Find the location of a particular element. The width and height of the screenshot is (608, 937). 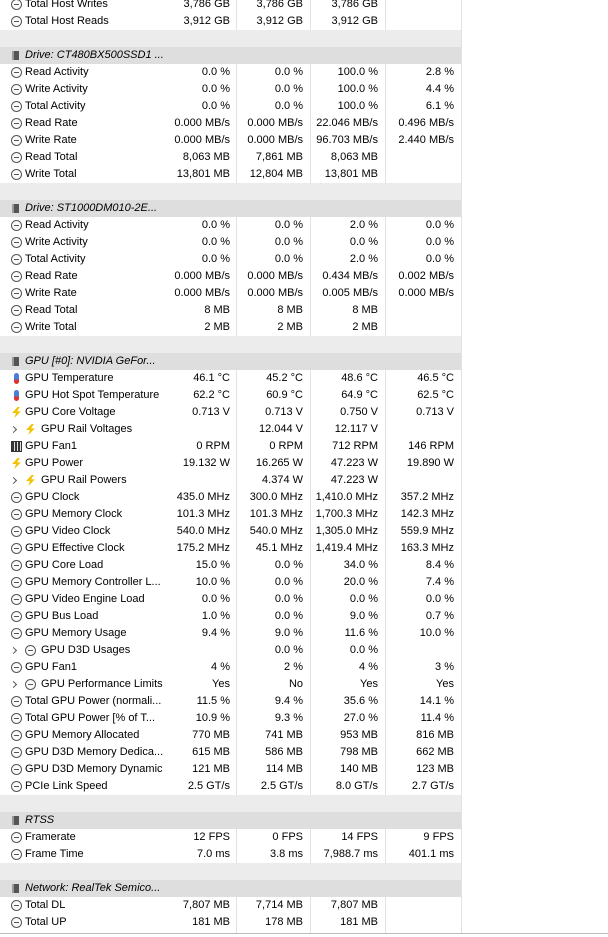

sensor-value: 0.7 % is located at coordinates (439, 616).